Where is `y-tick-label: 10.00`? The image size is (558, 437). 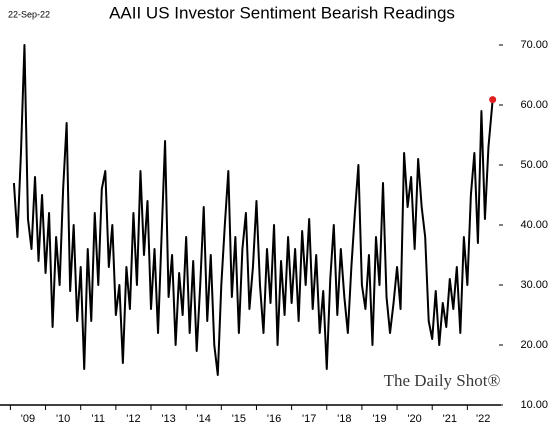
y-tick-label: 10.00 is located at coordinates (534, 405).